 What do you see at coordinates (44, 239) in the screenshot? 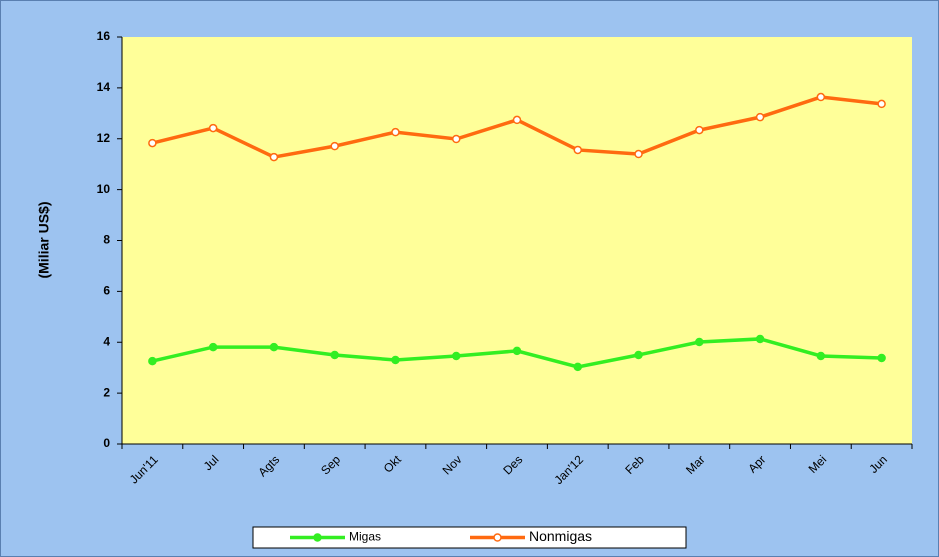
I see `y-axis-label: (Miliar US$)` at bounding box center [44, 239].